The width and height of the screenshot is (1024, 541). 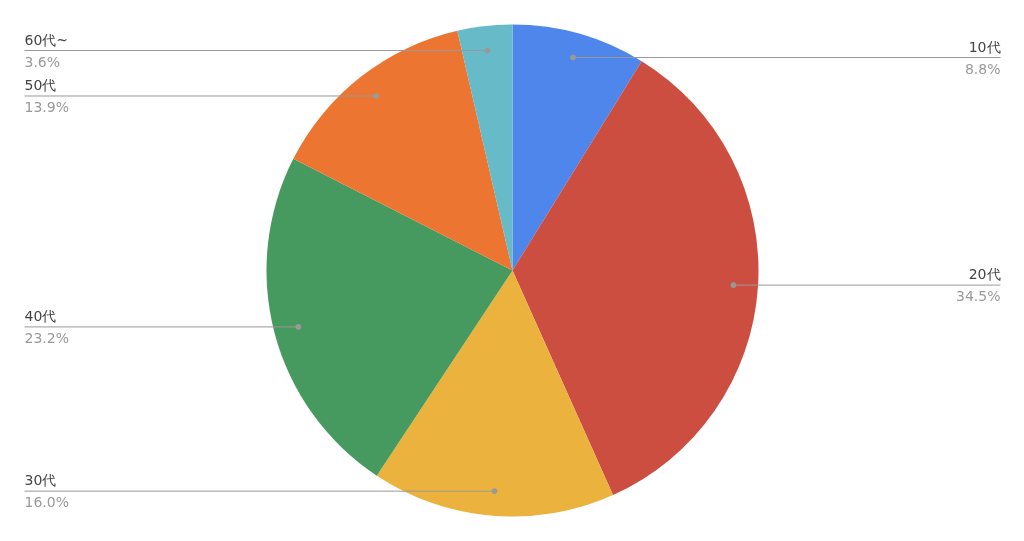 I want to click on slice-label: 60代~, so click(x=46, y=39).